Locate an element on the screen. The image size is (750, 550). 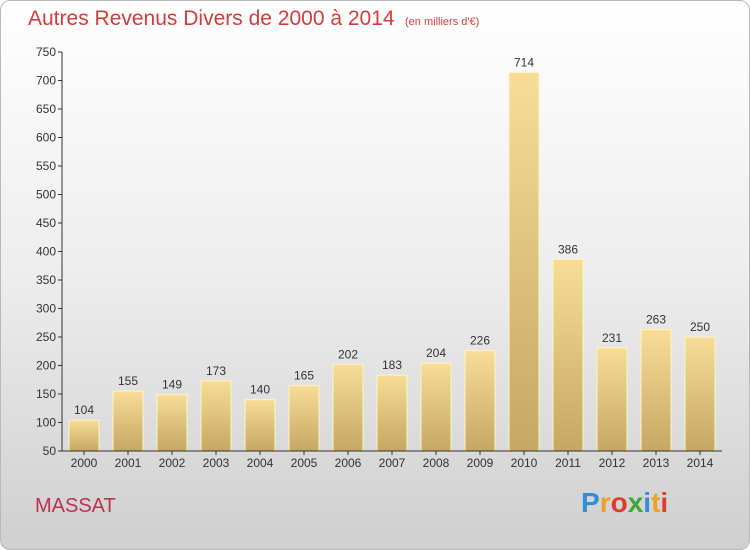
value-label-2014: 250 is located at coordinates (700, 327).